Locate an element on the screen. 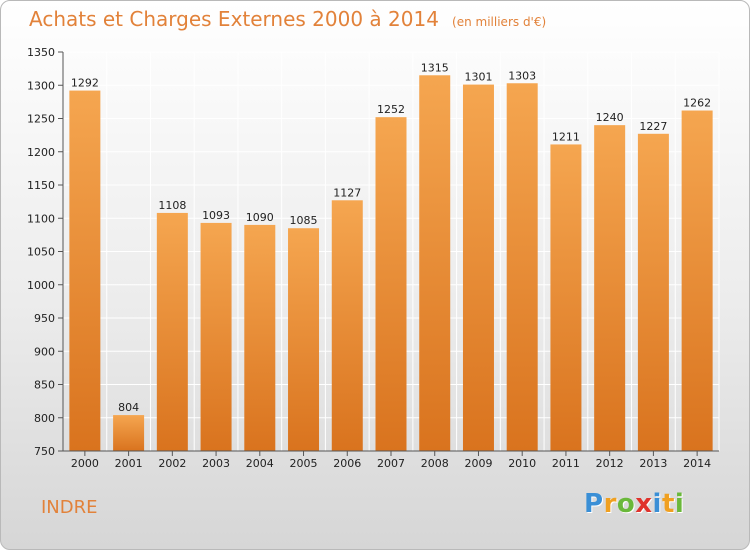  bar-2004 is located at coordinates (260, 337).